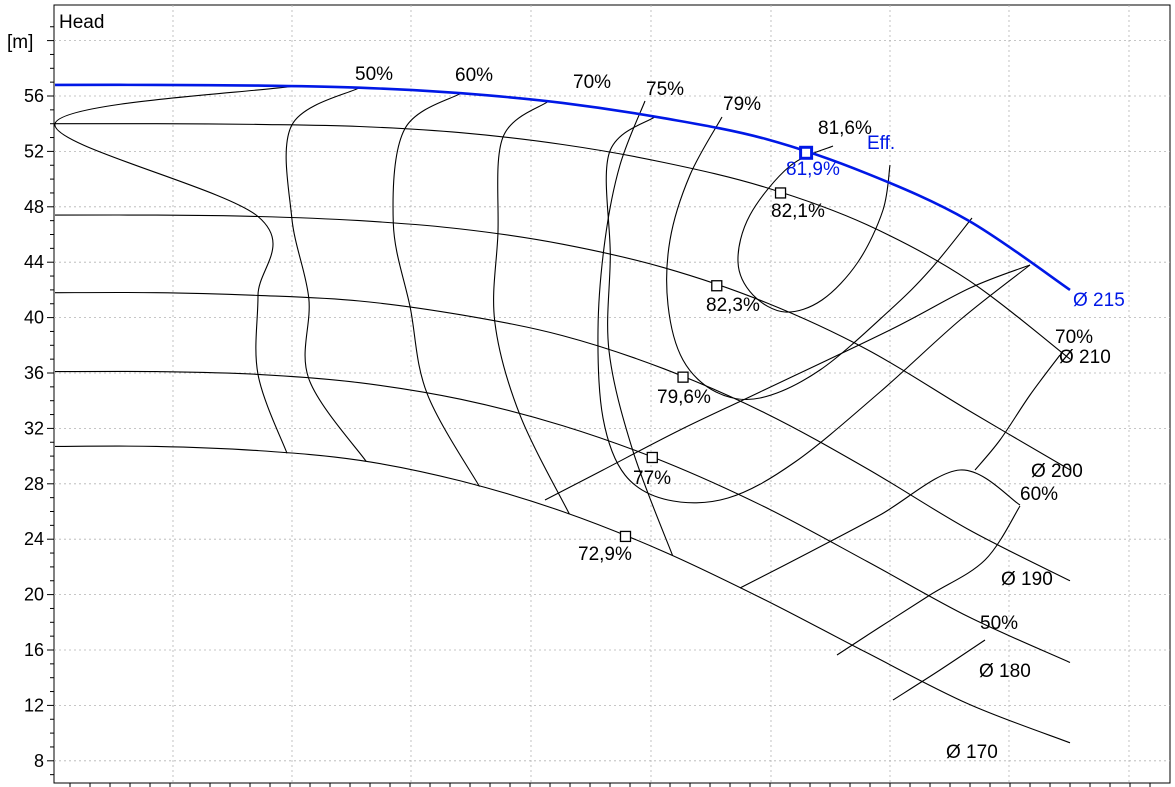 The width and height of the screenshot is (1175, 787). What do you see at coordinates (34, 650) in the screenshot?
I see `y-tick-label: 16` at bounding box center [34, 650].